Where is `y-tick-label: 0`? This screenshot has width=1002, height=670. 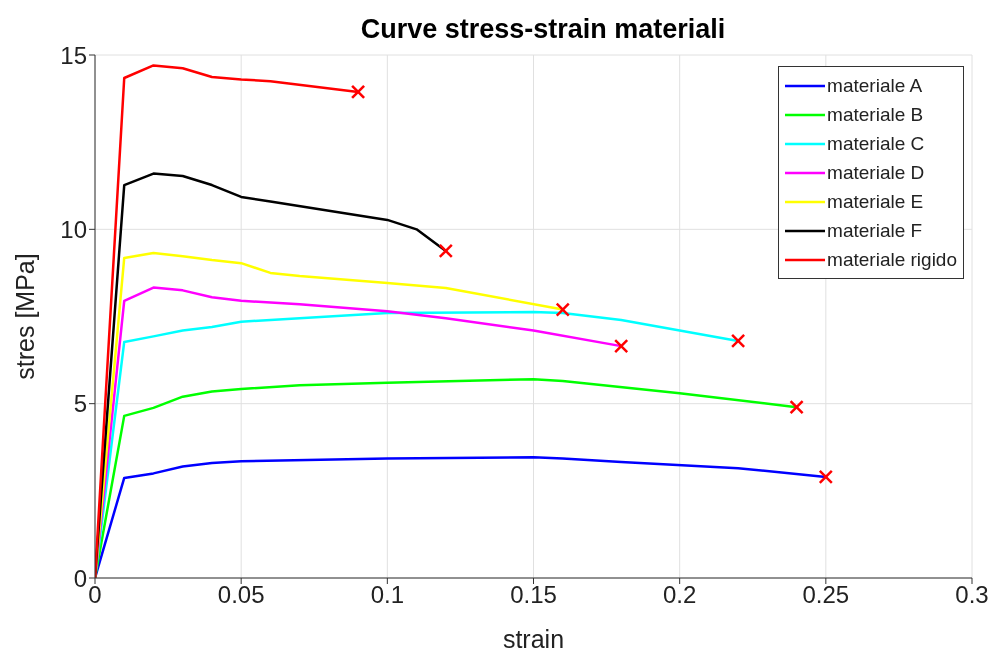 y-tick-label: 0 is located at coordinates (80, 578).